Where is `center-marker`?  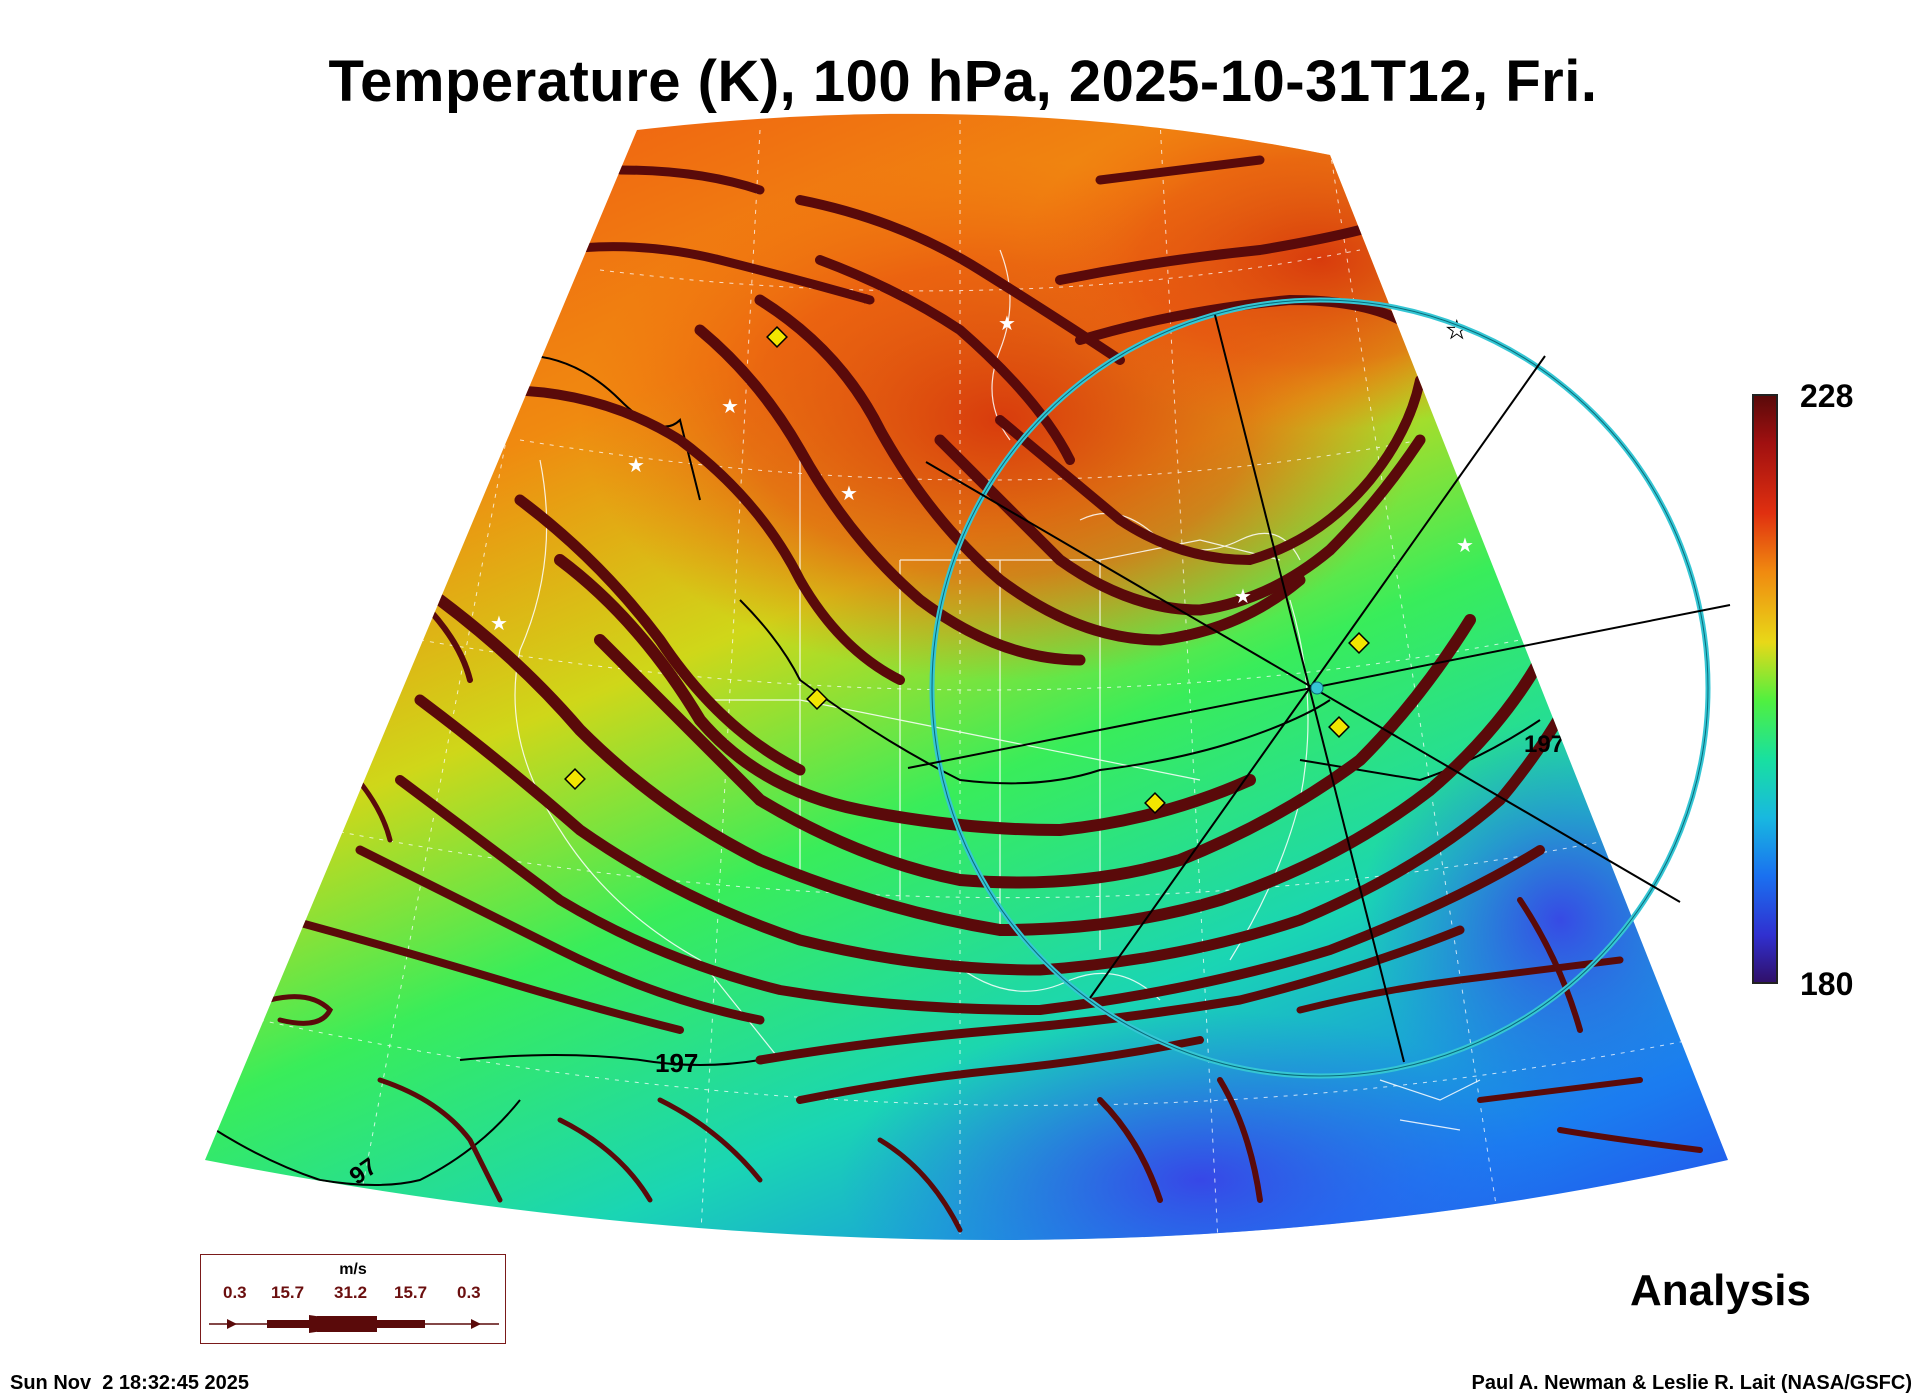 center-marker is located at coordinates (1317, 688).